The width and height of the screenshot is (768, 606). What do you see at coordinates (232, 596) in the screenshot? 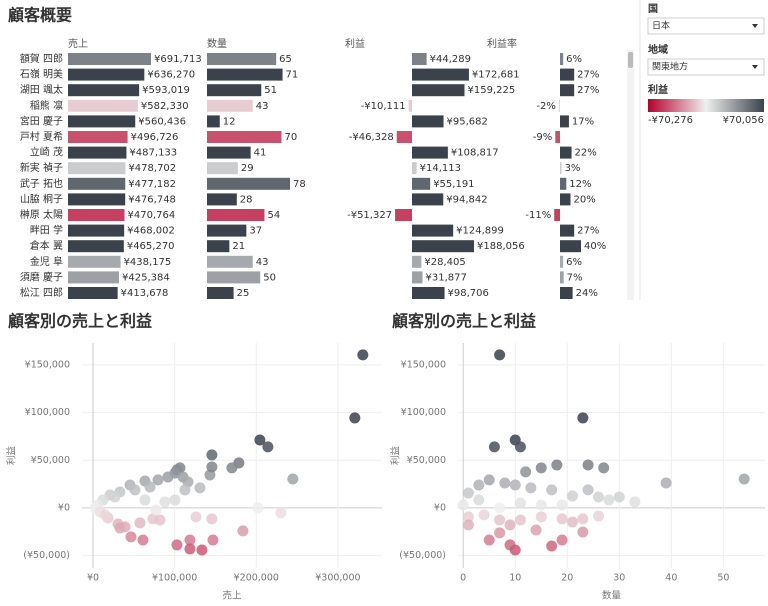
I see `x-axis-label: 売上` at bounding box center [232, 596].